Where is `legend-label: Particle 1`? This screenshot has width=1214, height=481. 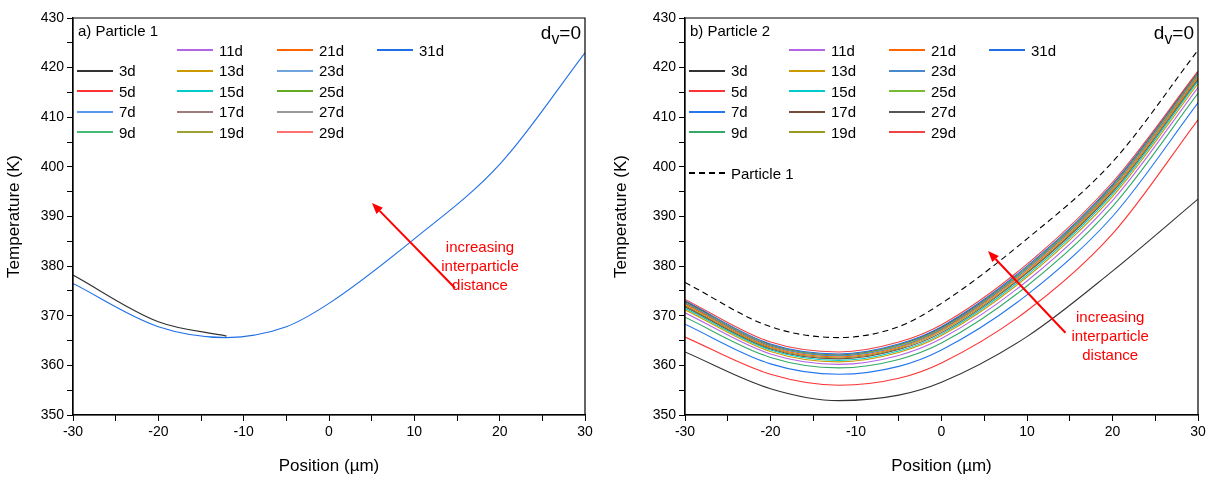 legend-label: Particle 1 is located at coordinates (762, 173).